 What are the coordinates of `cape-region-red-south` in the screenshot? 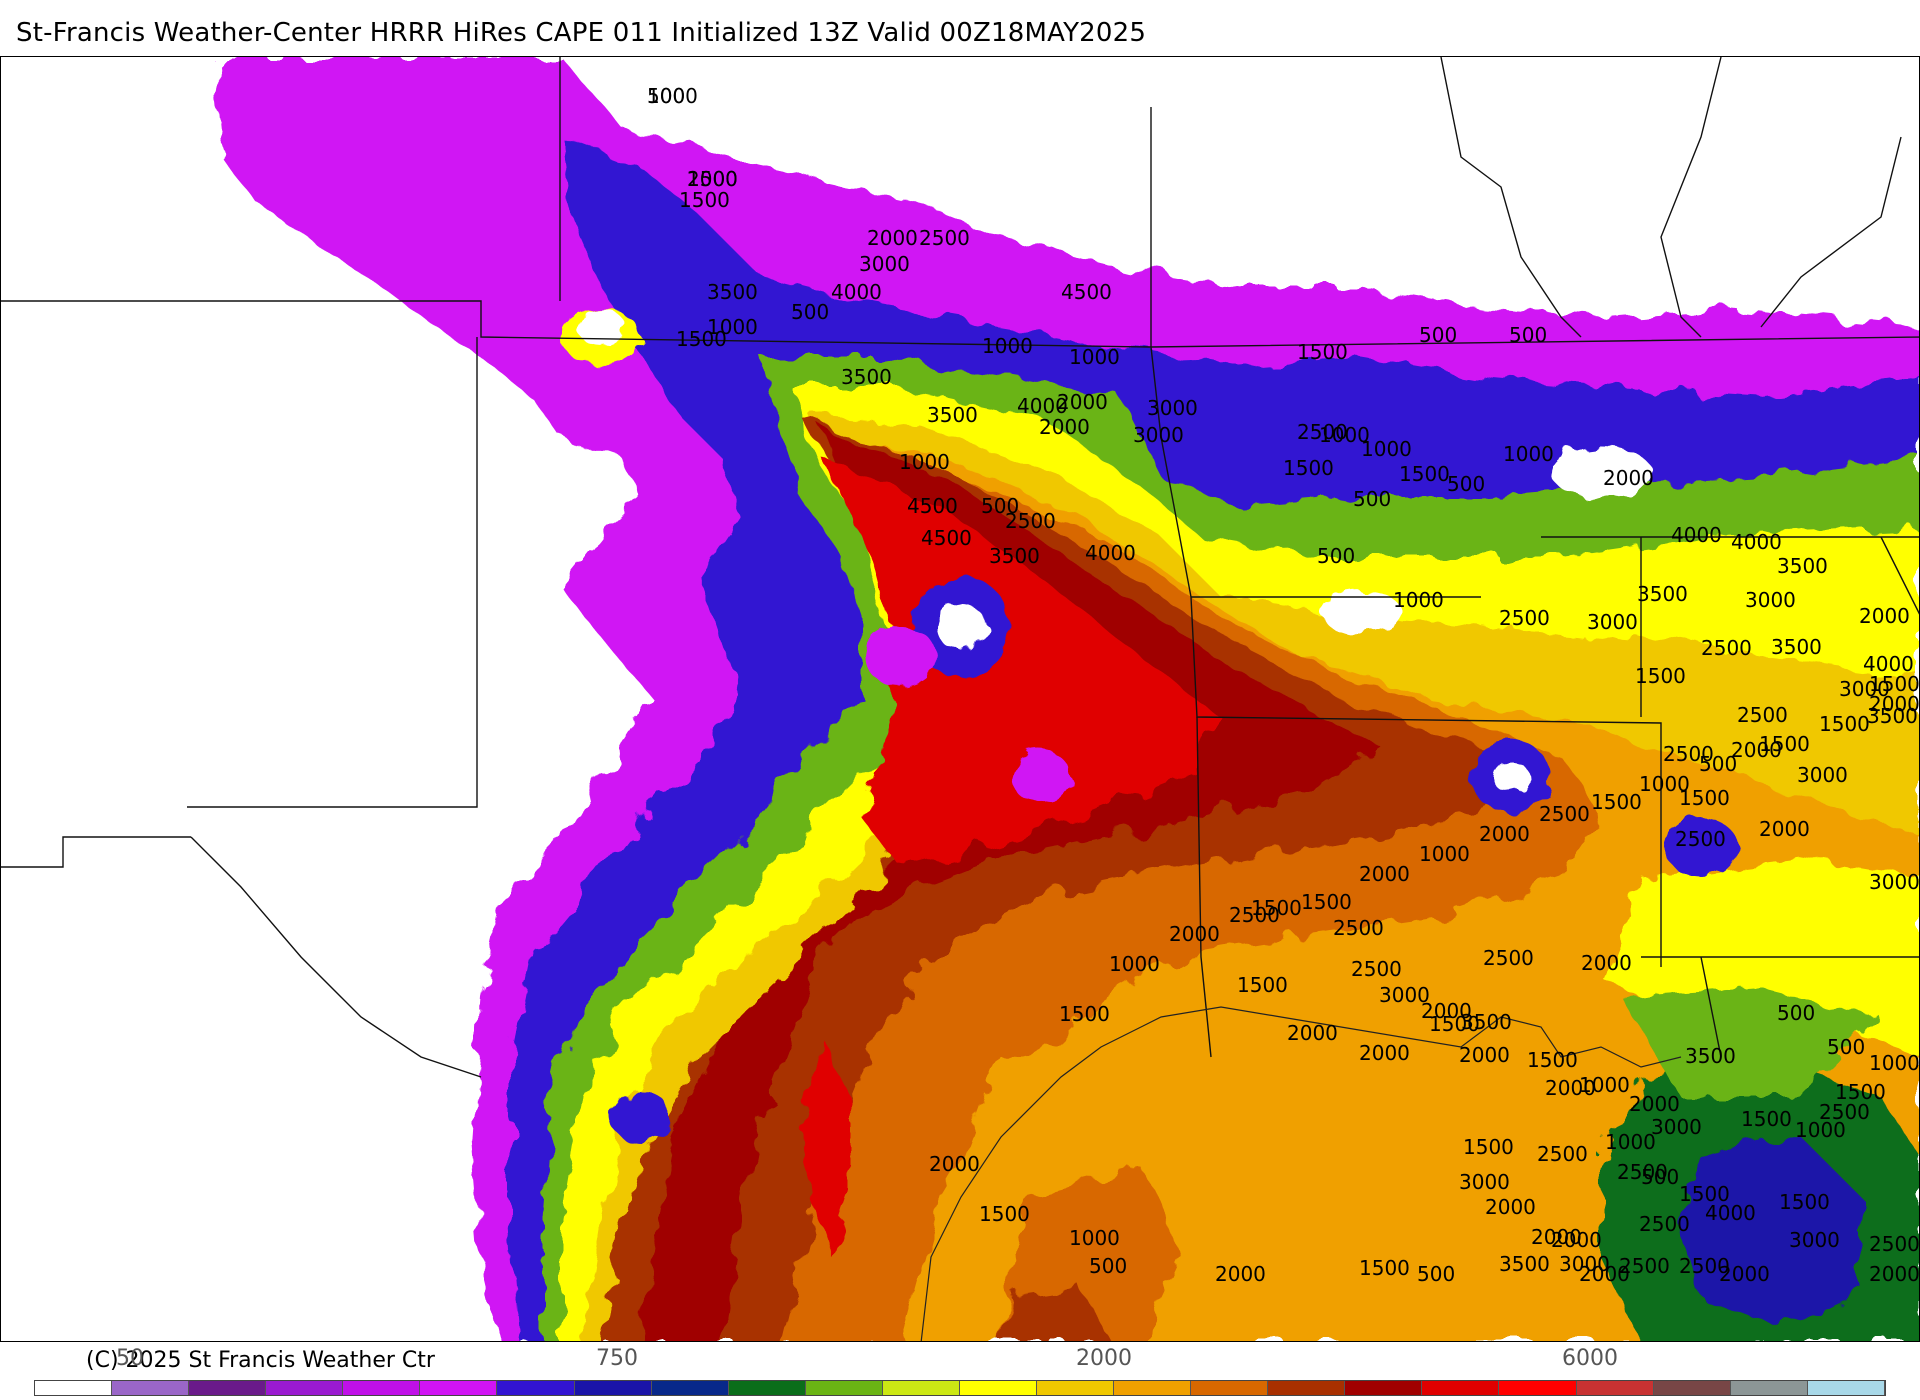 It's located at (826, 1147).